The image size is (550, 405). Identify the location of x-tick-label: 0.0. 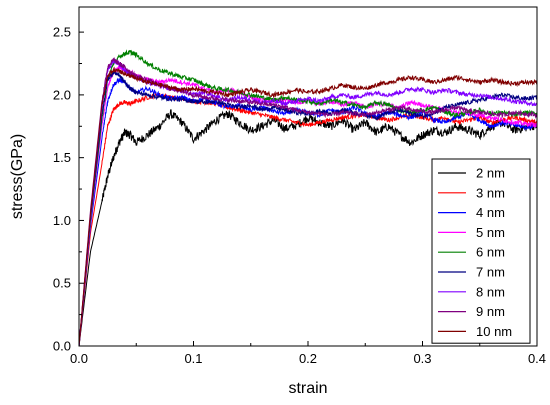
(79, 358).